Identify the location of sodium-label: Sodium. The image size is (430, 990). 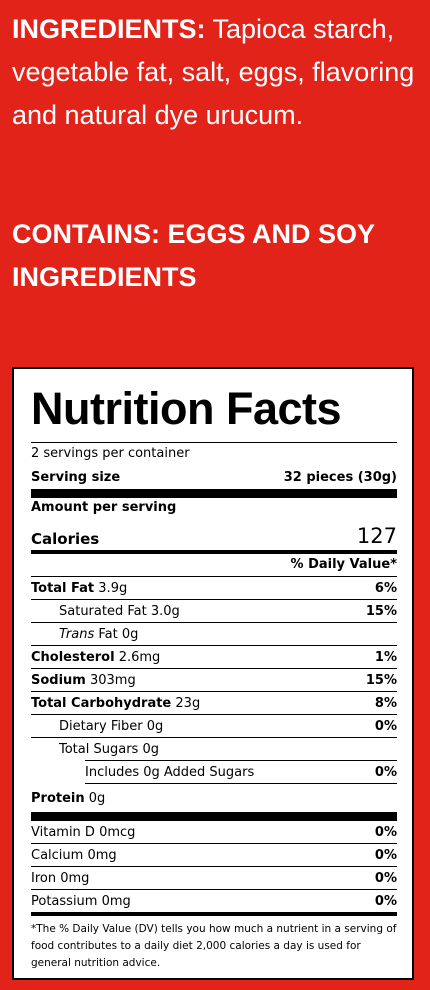
(58, 680).